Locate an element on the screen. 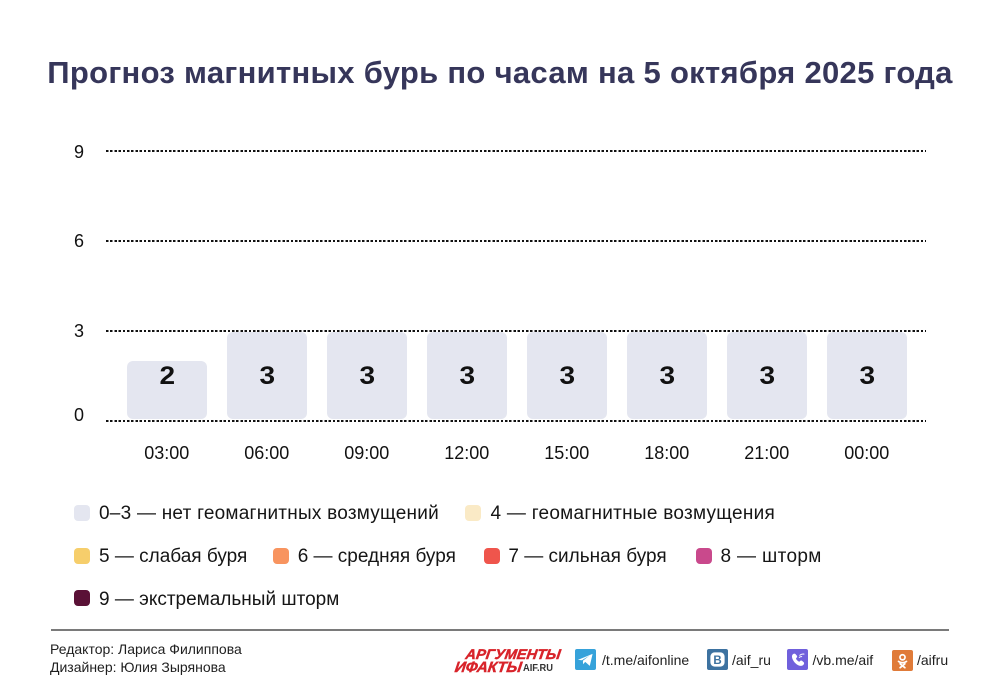  svg-text: ИФАКТЫ is located at coordinates (489, 666).